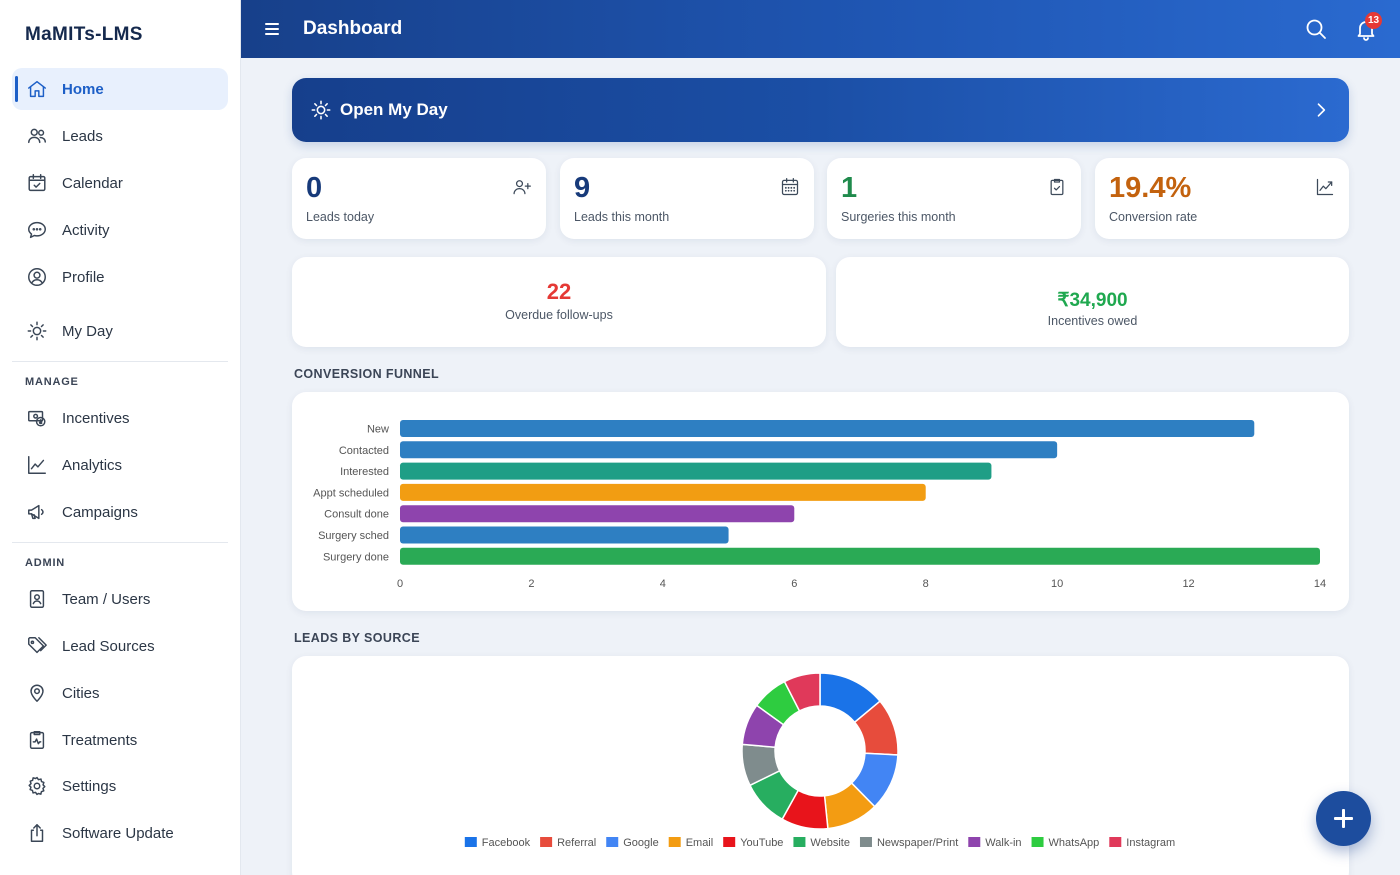  I want to click on top-header: Dashboard 13, so click(820, 29).